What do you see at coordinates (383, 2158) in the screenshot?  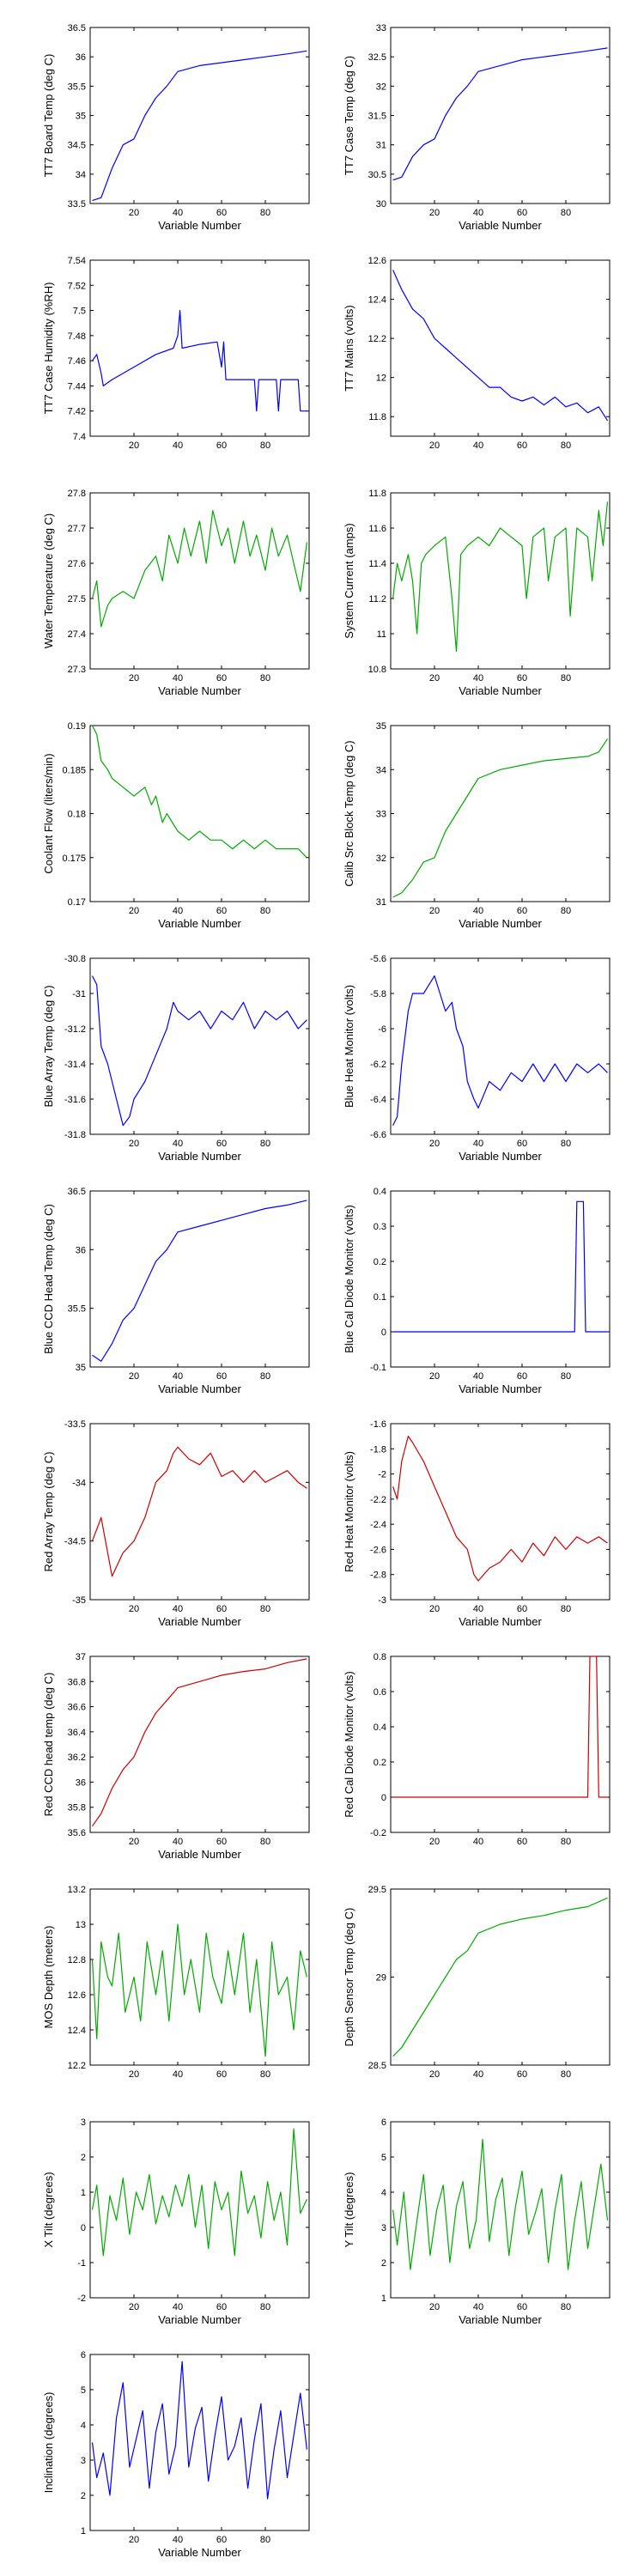 I see `y-tick-label: 5` at bounding box center [383, 2158].